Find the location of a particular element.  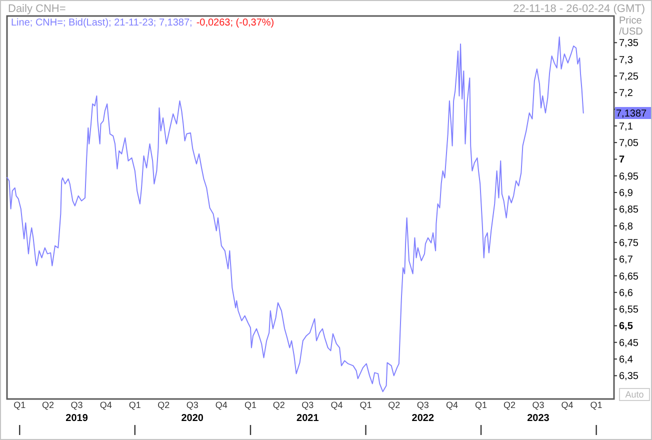

x-tick-label: Q3 2020 is located at coordinates (192, 412).